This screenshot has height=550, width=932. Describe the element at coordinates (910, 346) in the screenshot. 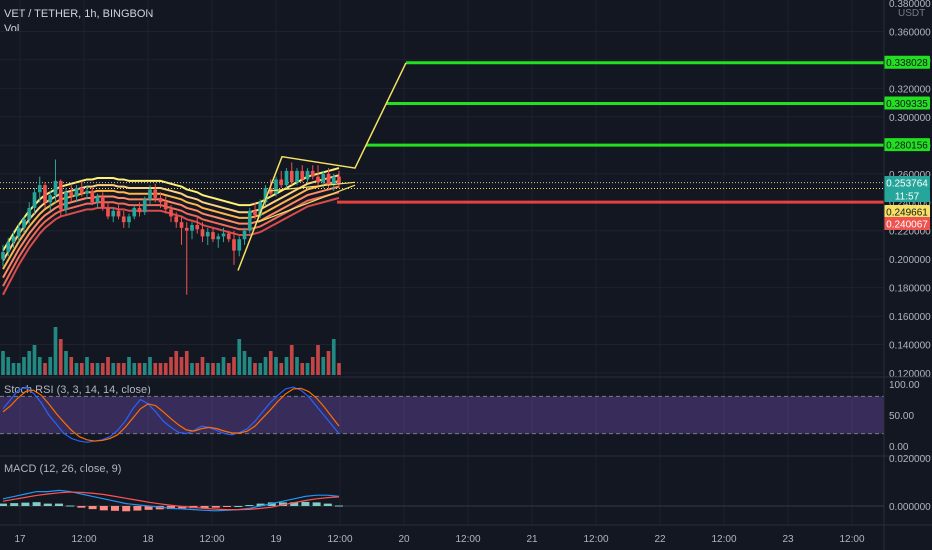

I see `price-axis-tick: 0.140000` at that location.